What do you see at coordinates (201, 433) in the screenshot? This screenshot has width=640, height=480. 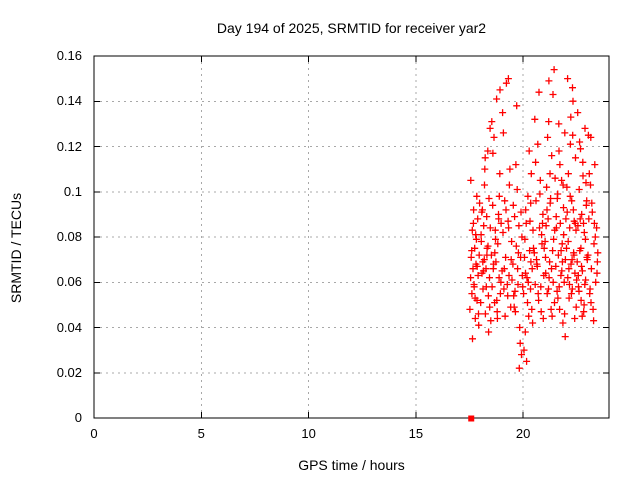 I see `x-tick-label: 5` at bounding box center [201, 433].